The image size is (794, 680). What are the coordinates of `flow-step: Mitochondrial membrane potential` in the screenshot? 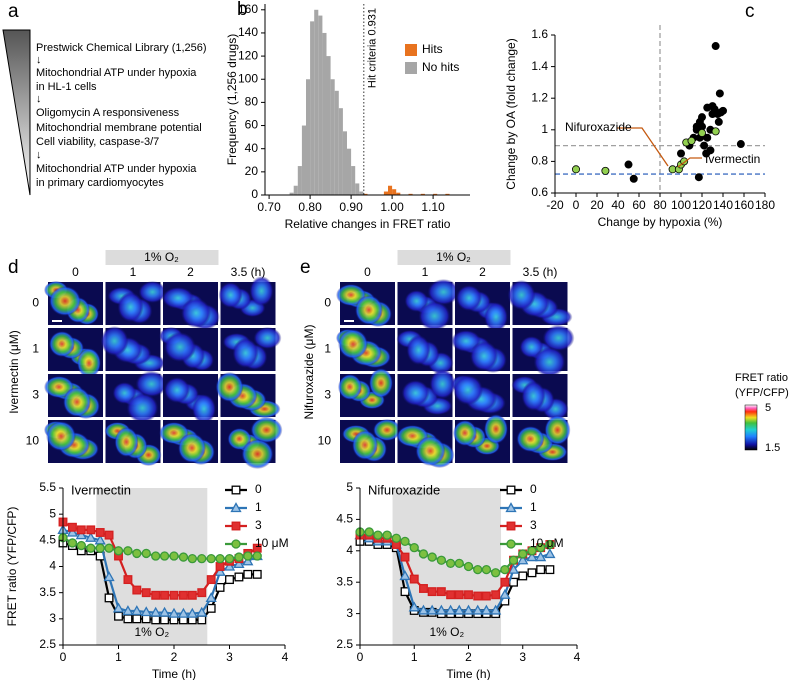 It's located at (119, 128).